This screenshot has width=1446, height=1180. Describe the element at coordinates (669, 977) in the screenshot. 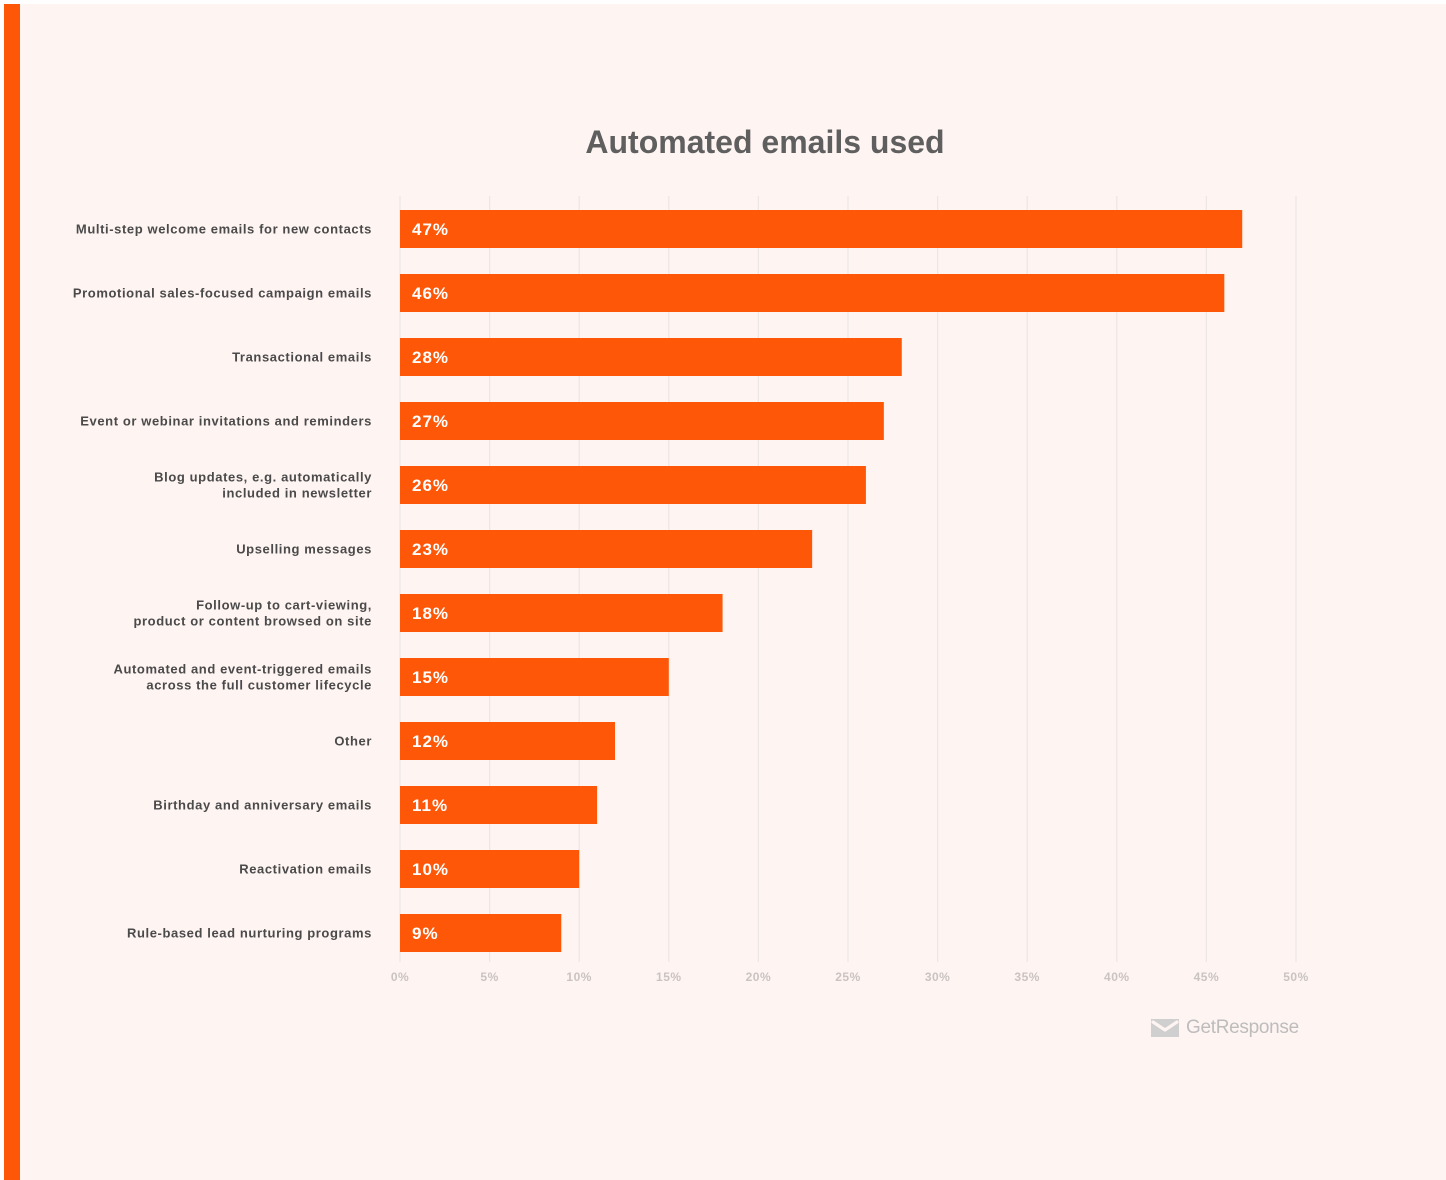

I see `x-tick-label: 15%` at that location.